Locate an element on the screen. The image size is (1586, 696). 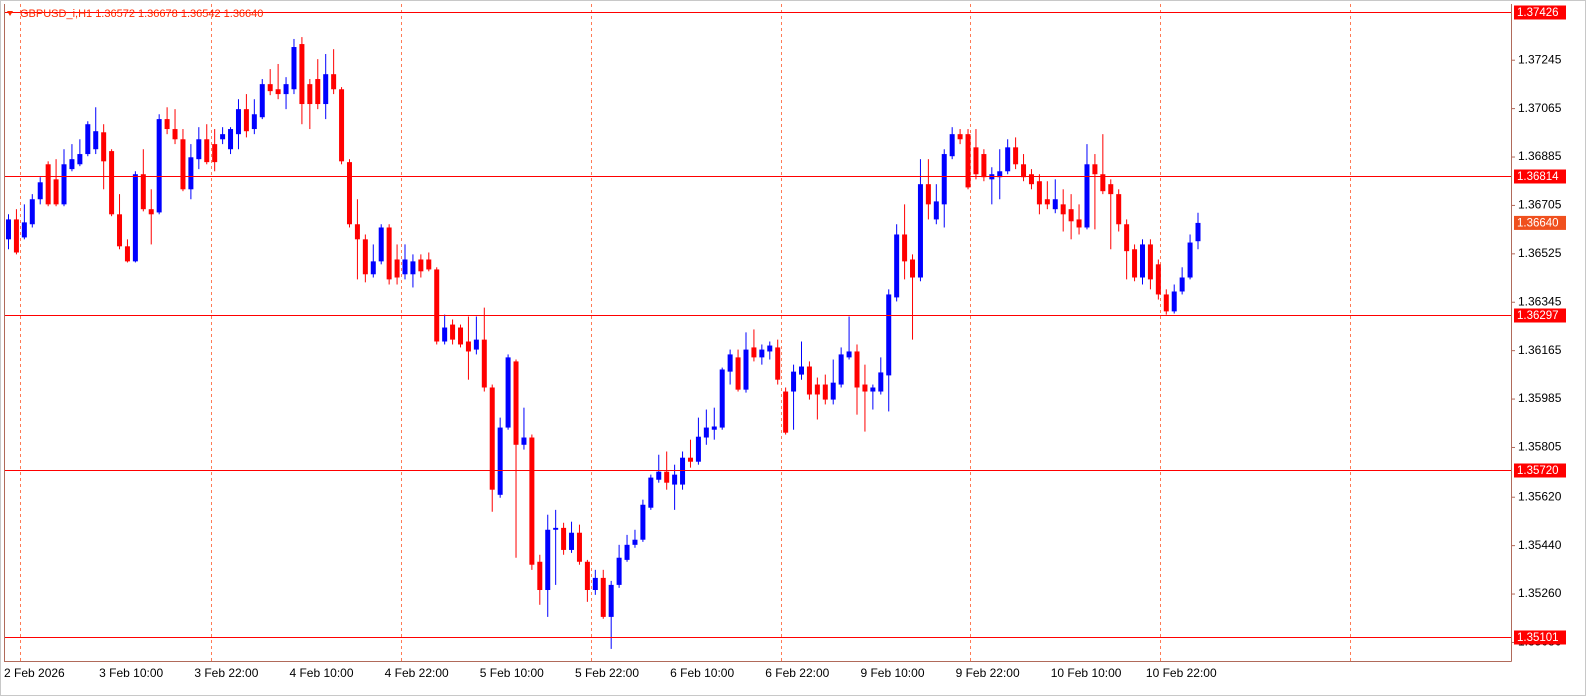
x-tick-label: 6 Feb 22:00 is located at coordinates (797, 673).